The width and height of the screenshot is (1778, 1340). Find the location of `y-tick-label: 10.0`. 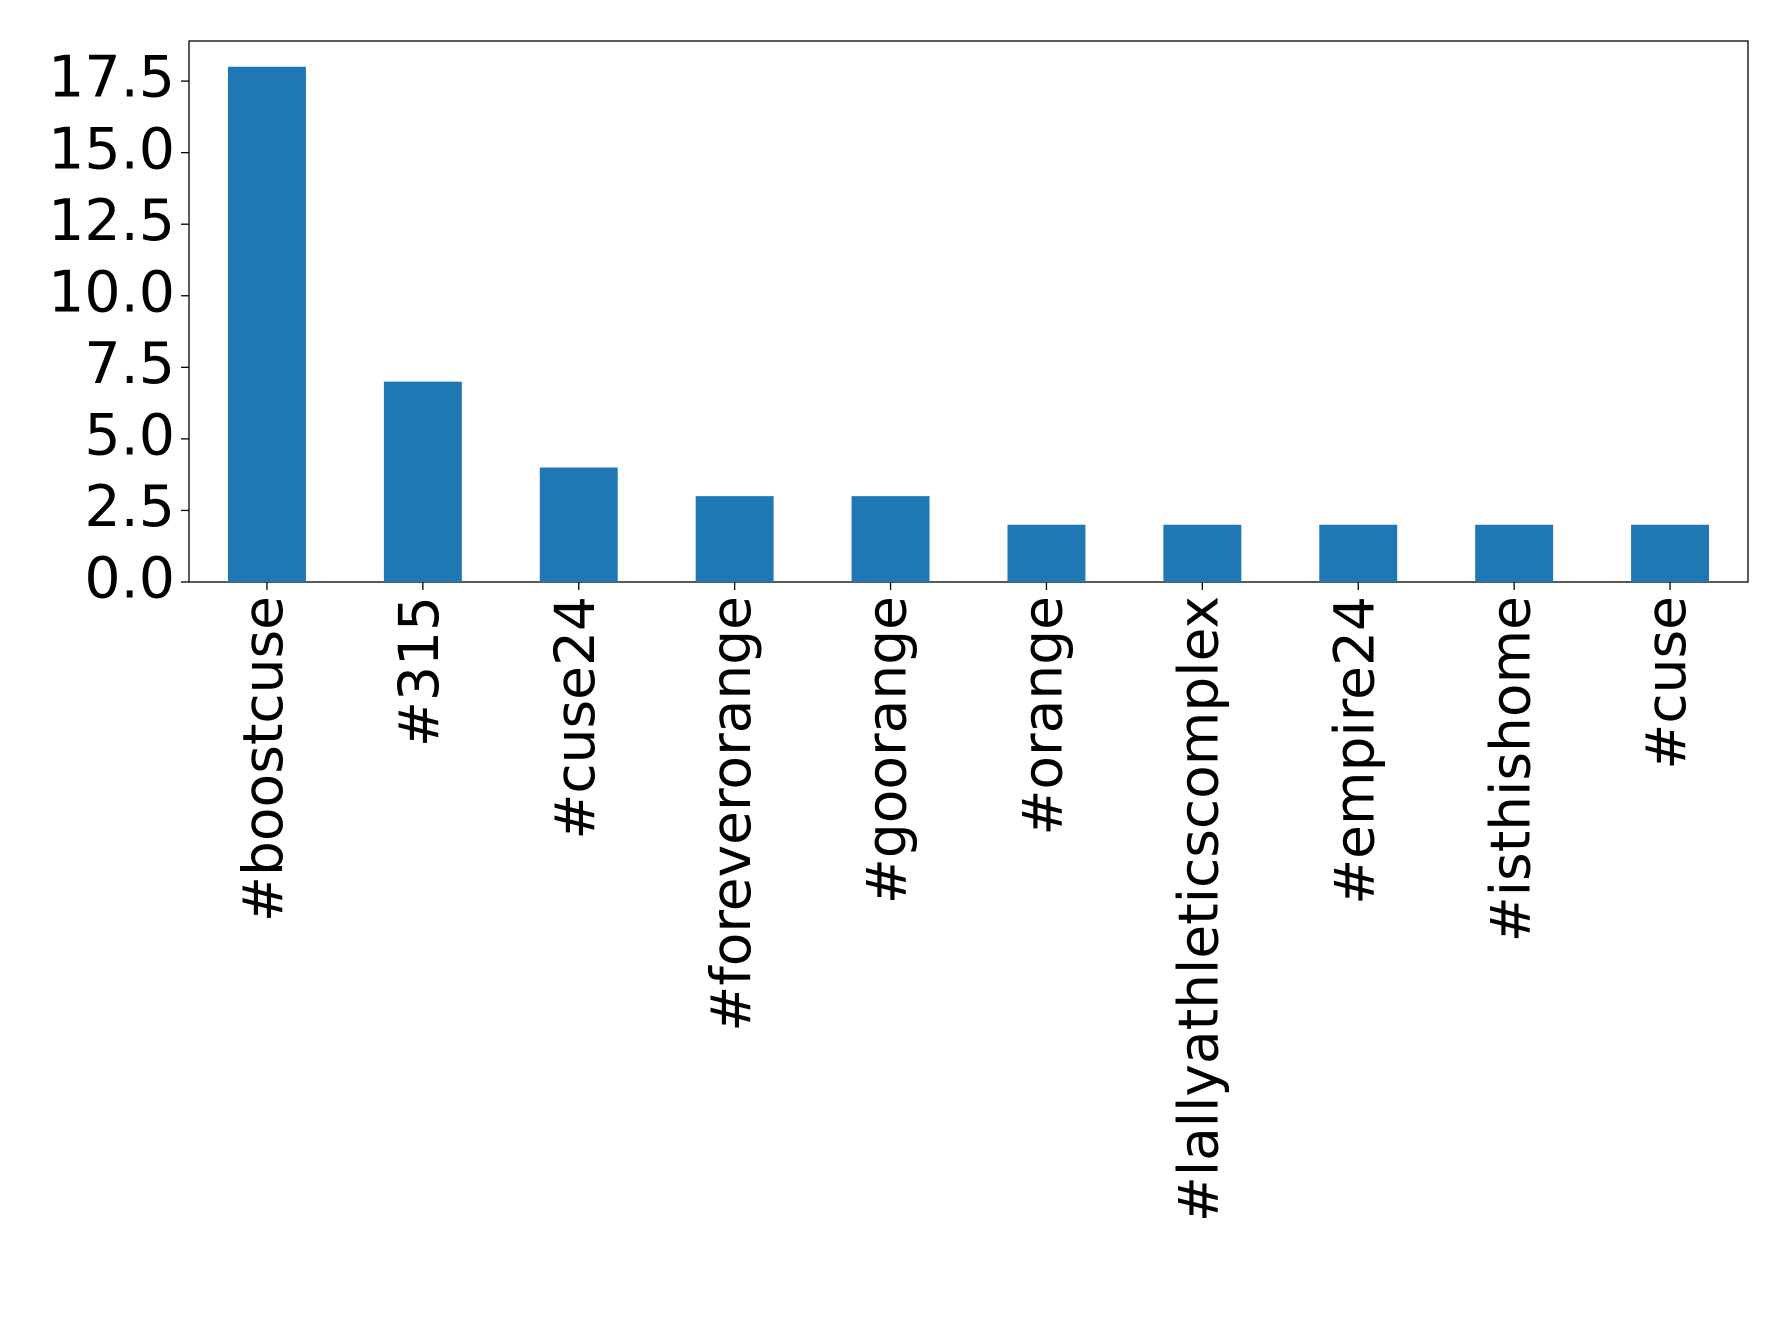

y-tick-label: 10.0 is located at coordinates (111, 292).